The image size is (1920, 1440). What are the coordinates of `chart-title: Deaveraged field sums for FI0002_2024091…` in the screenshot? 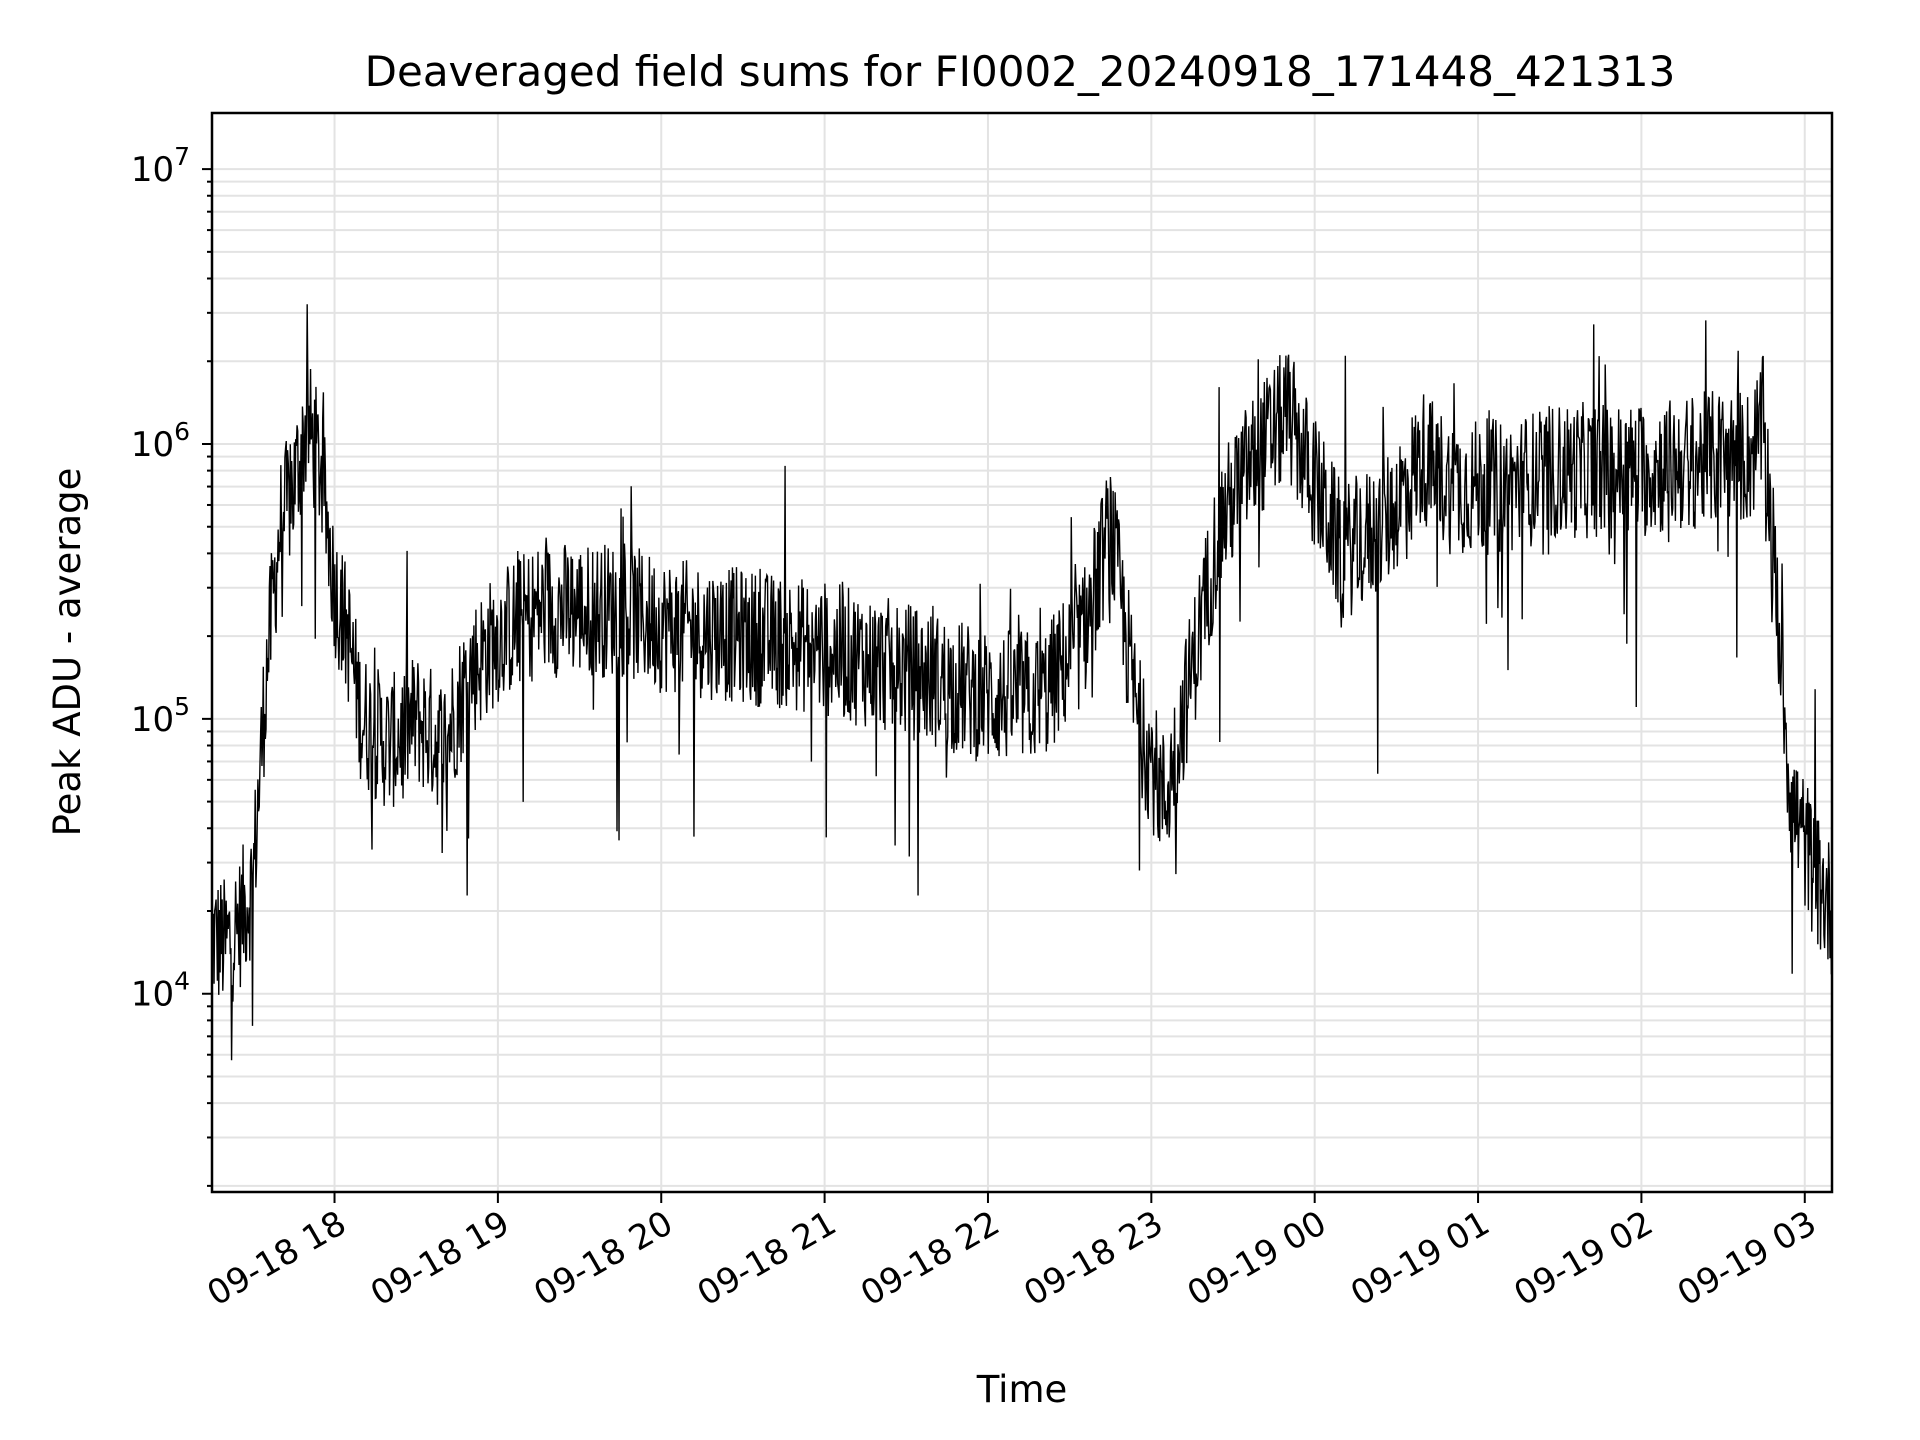 It's located at (1020, 71).